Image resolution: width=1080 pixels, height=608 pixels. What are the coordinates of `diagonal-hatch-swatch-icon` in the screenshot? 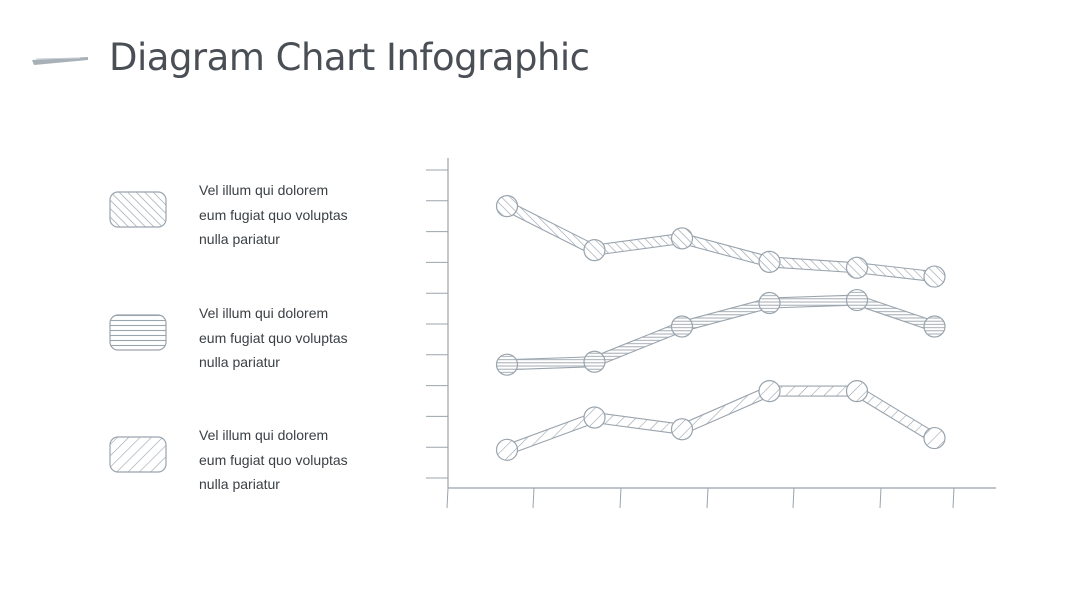 It's located at (138, 209).